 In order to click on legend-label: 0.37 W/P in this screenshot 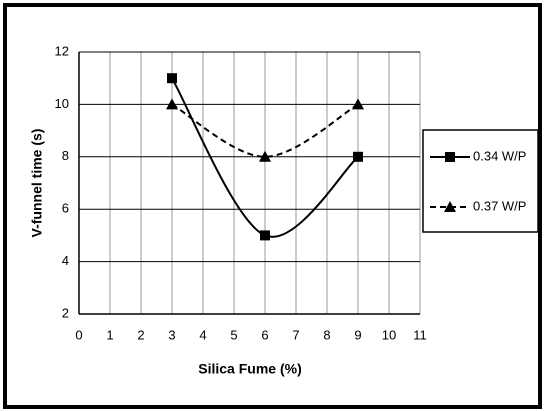, I will do `click(499, 205)`.